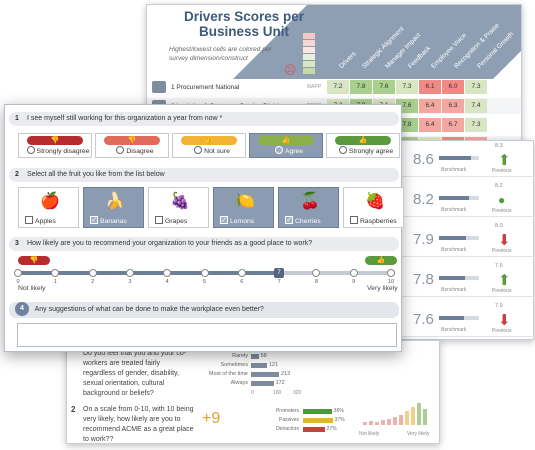 This screenshot has width=535, height=450. What do you see at coordinates (308, 207) in the screenshot?
I see `fruit-option: 🍒 ✓ Cherries` at bounding box center [308, 207].